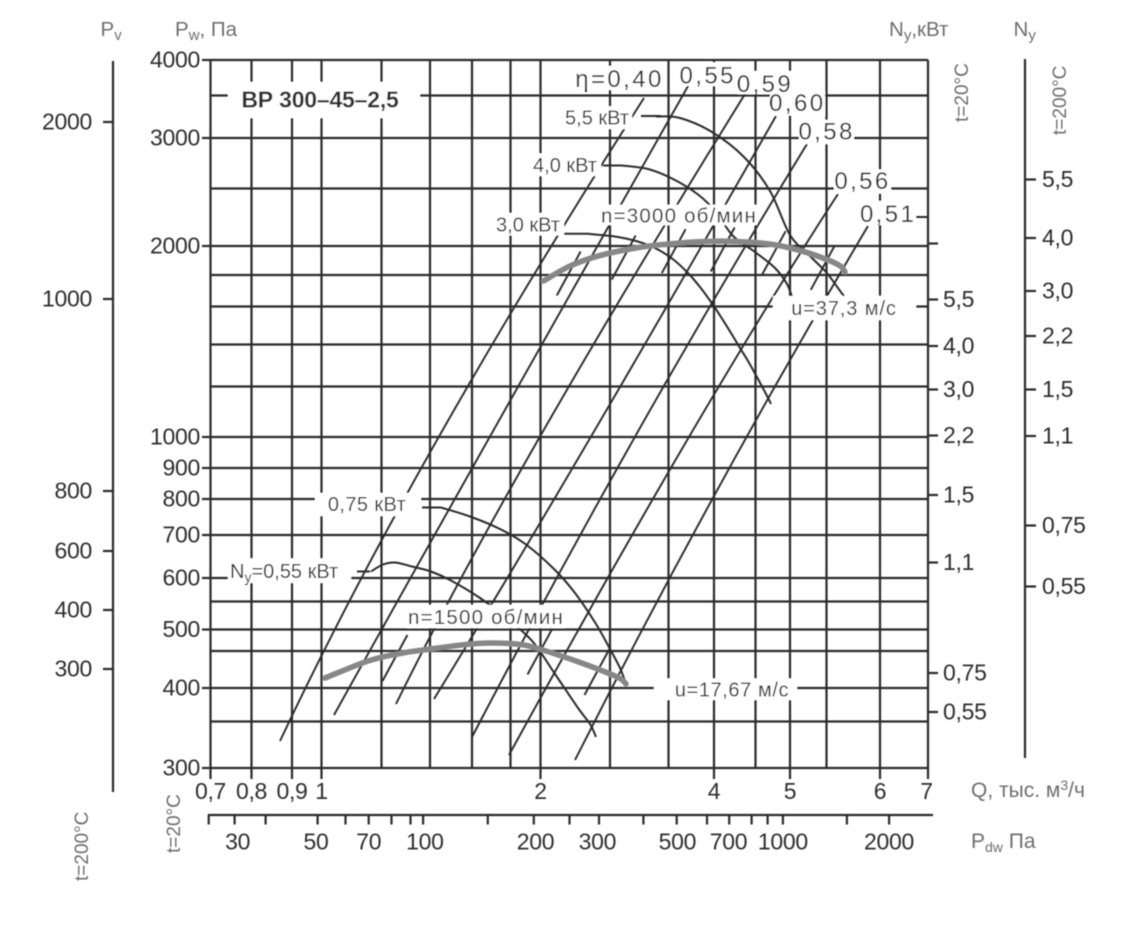 This screenshot has width=1146, height=925. Describe the element at coordinates (316, 842) in the screenshot. I see `svg-text: 50` at that location.